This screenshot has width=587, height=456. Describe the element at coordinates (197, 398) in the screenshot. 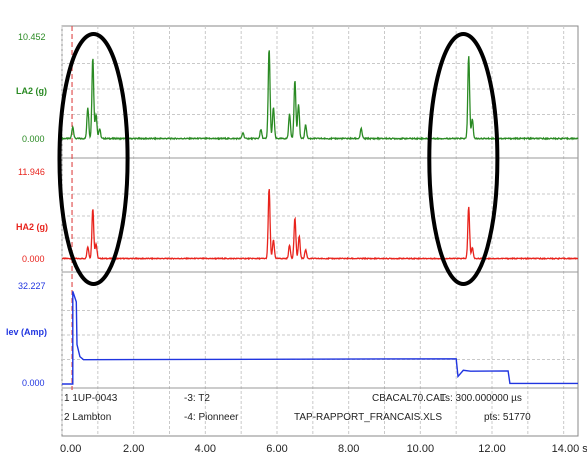

I see `info-channel-3: -3: T2` at that location.